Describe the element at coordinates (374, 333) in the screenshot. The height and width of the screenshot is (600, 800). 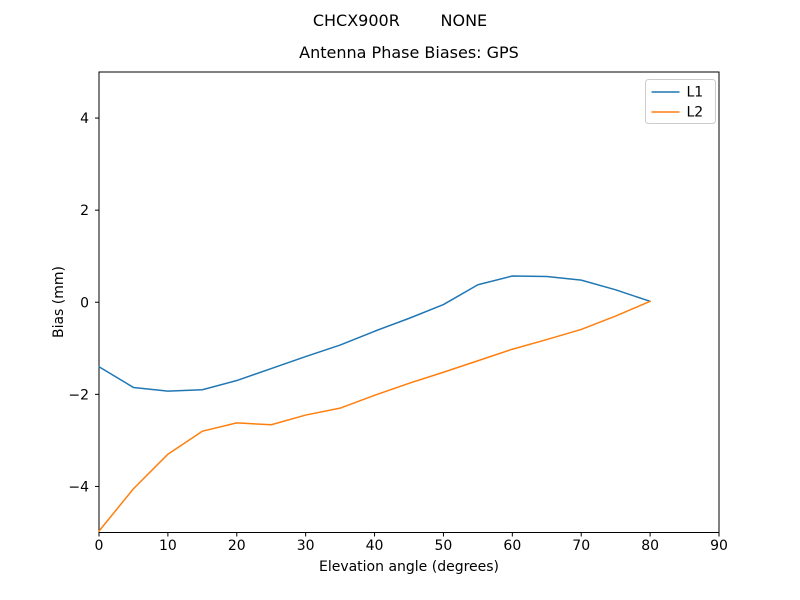
I see `series-line-l1` at that location.